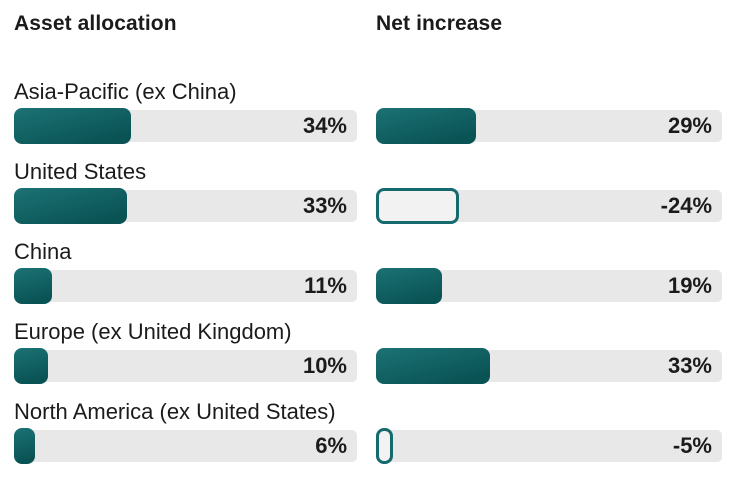 Image resolution: width=737 pixels, height=492 pixels. I want to click on net-increase-cell: 29%, so click(549, 111).